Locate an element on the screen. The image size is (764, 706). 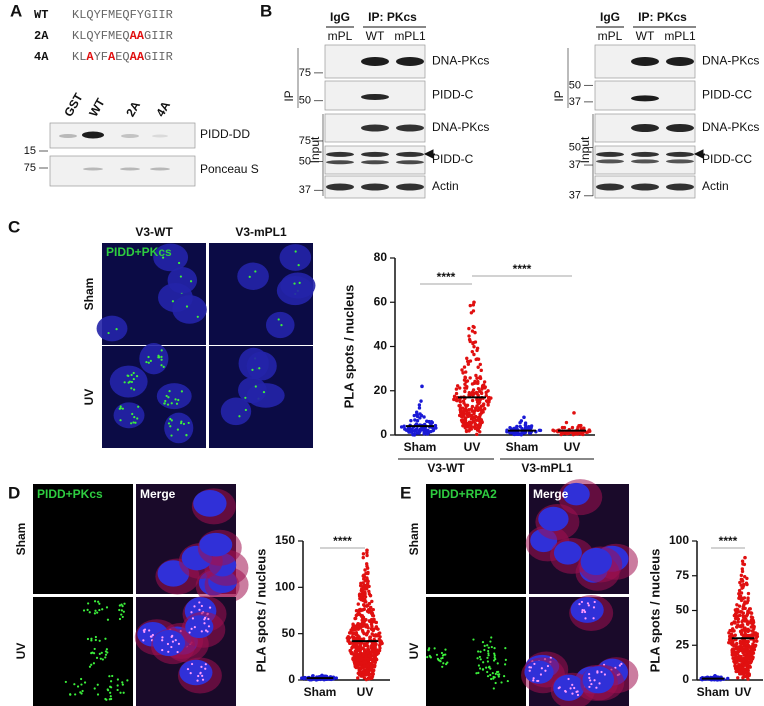
image-label: Merge is located at coordinates (551, 494).